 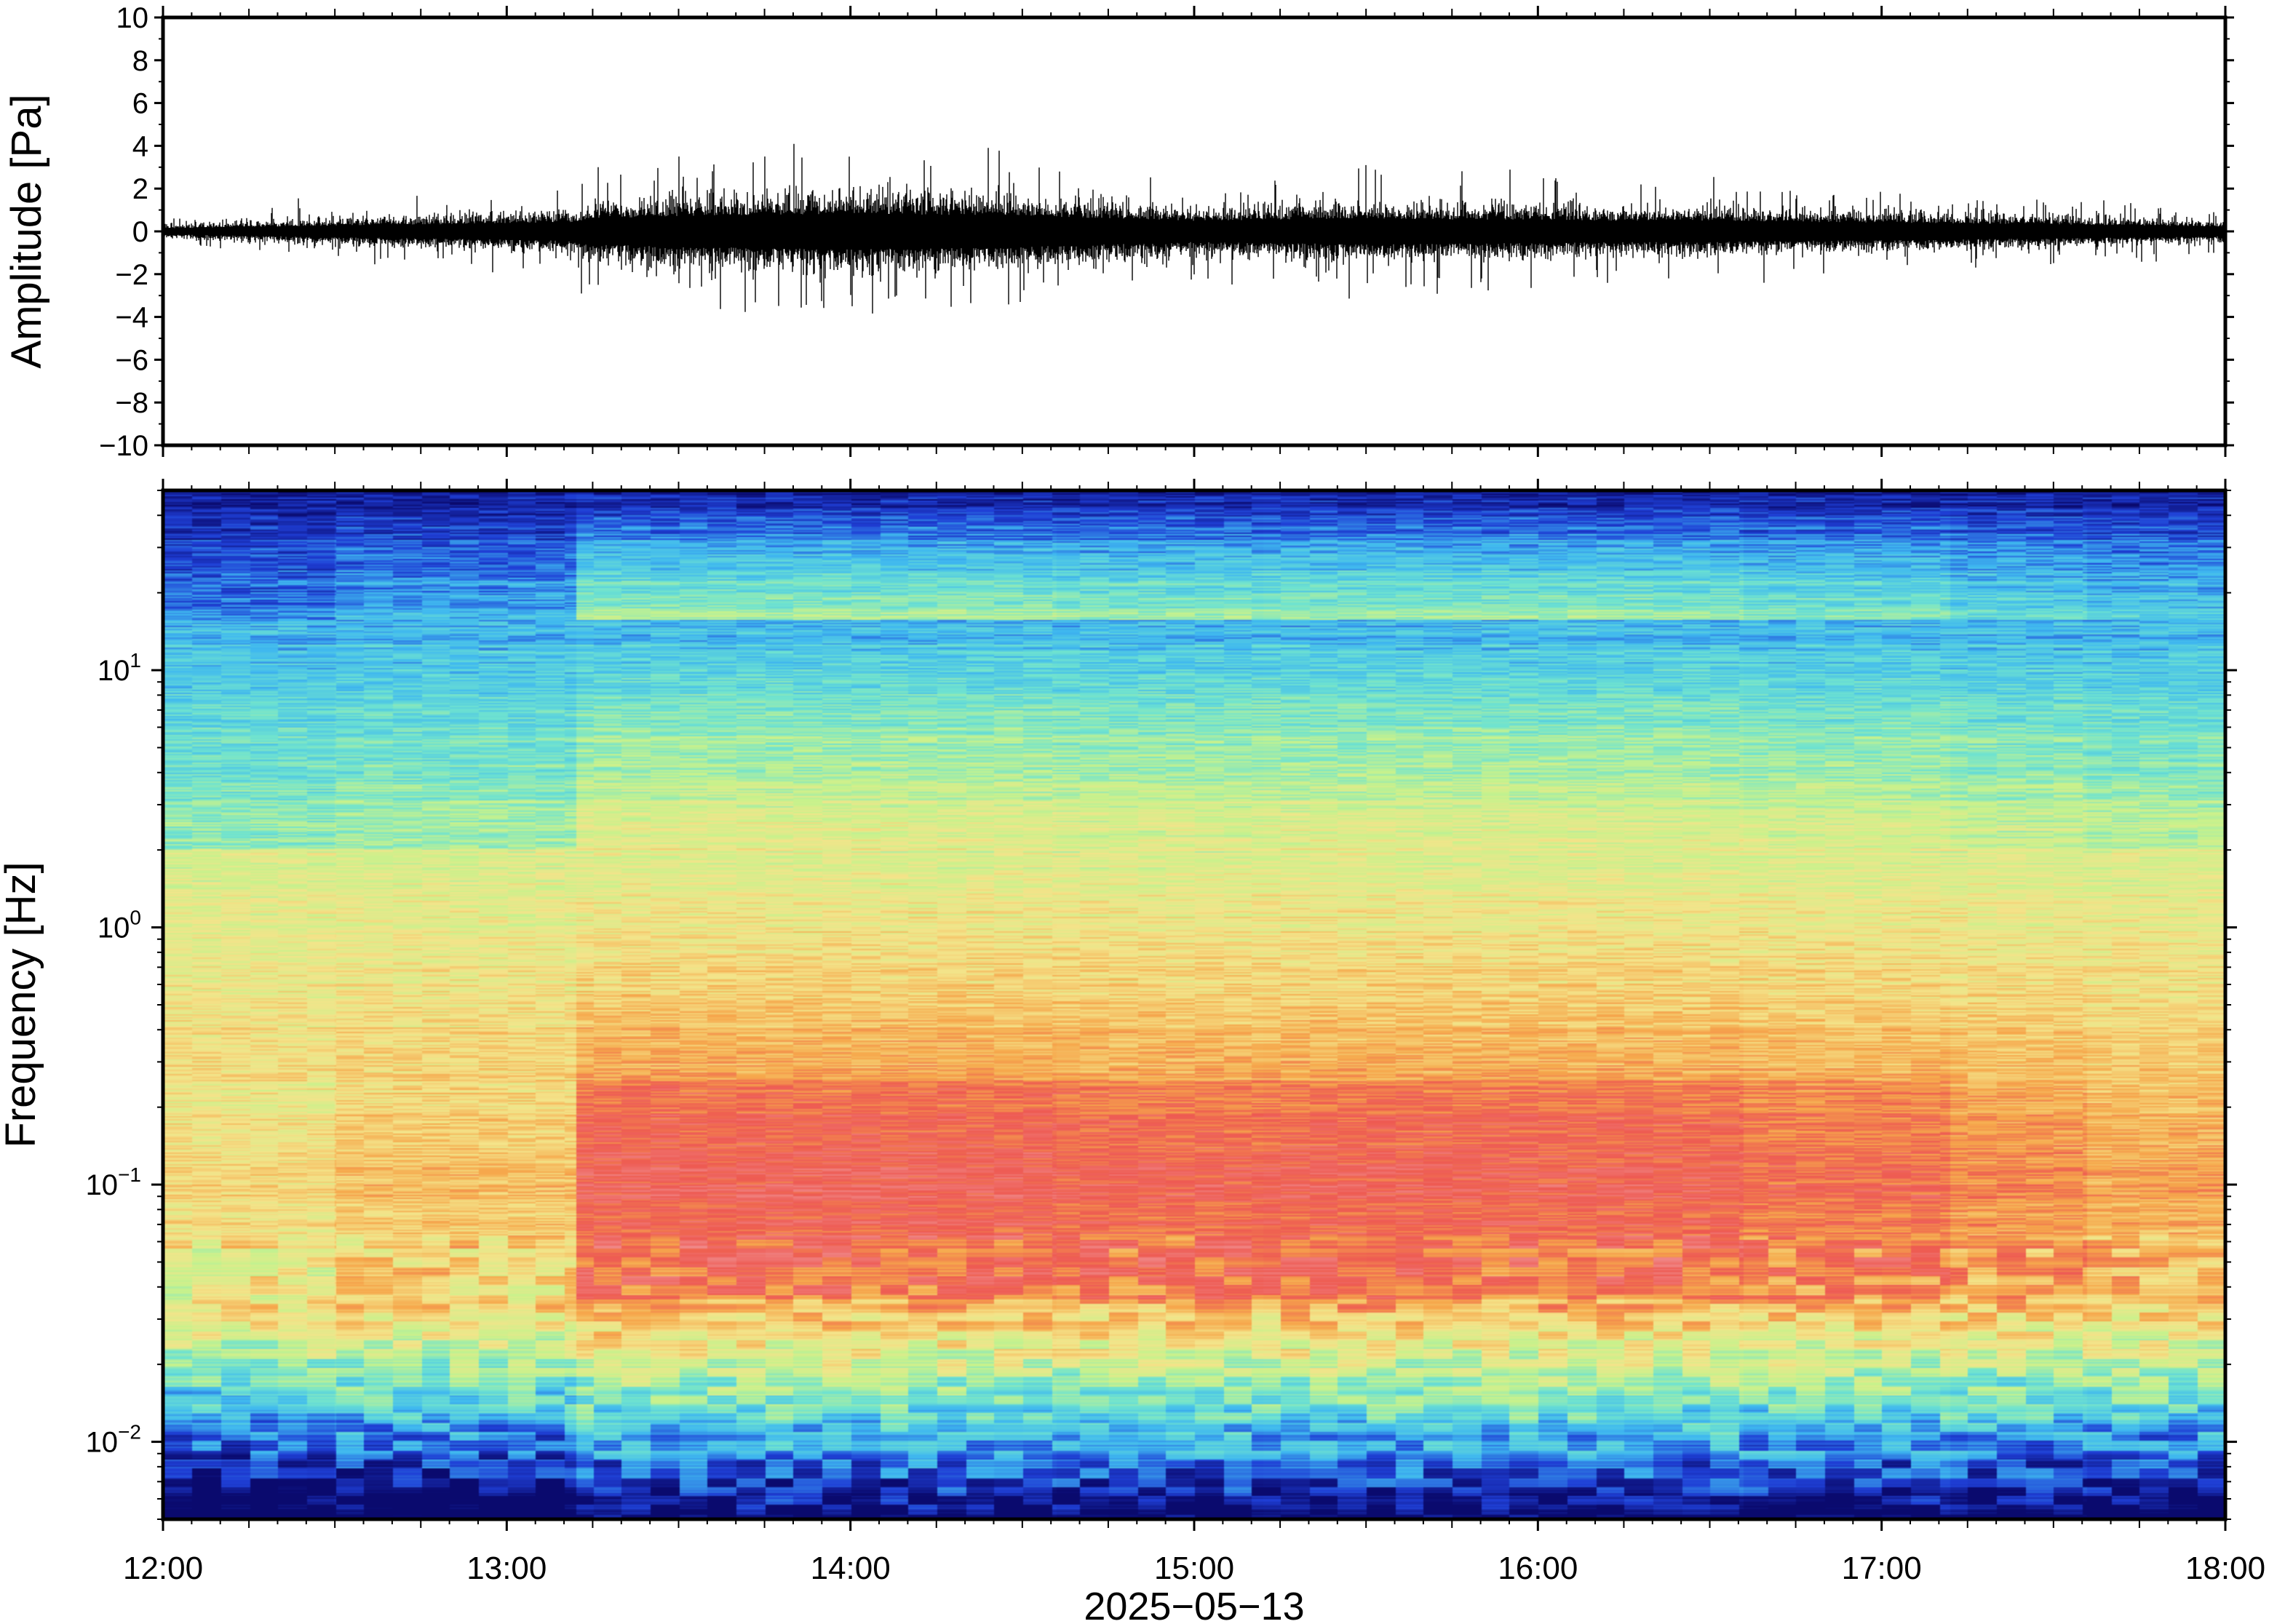 I want to click on x-tick-label: 13:00, so click(x=507, y=1568).